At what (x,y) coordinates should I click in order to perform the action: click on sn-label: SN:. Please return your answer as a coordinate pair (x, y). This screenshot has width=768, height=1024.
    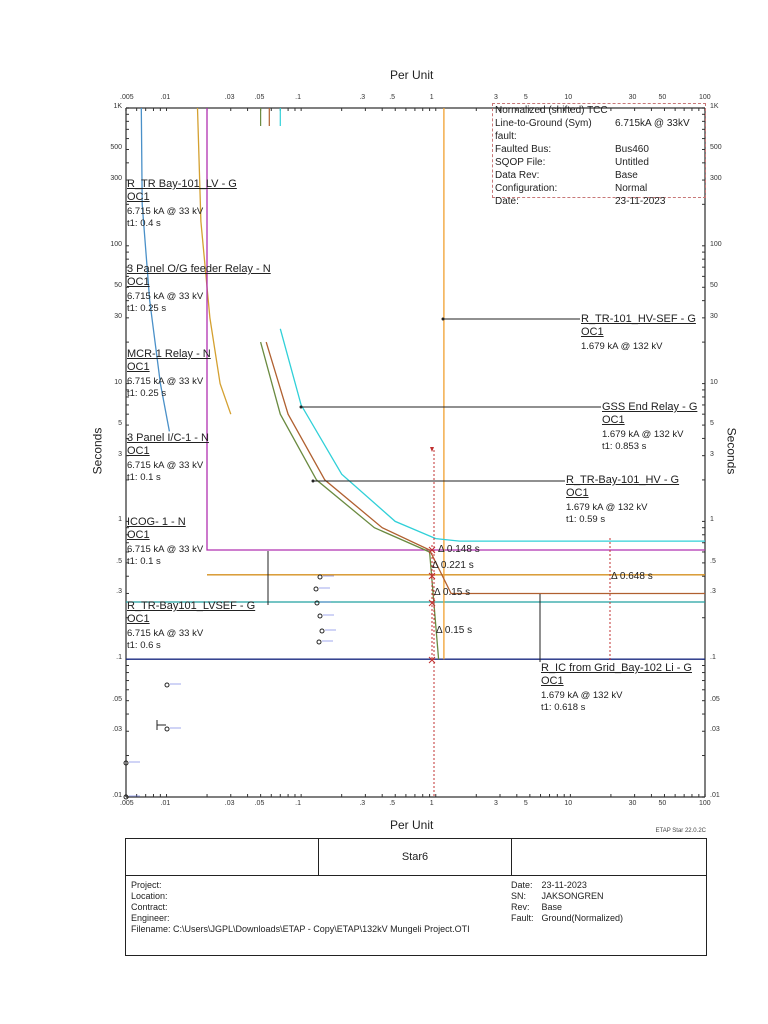
    Looking at the image, I should click on (519, 896).